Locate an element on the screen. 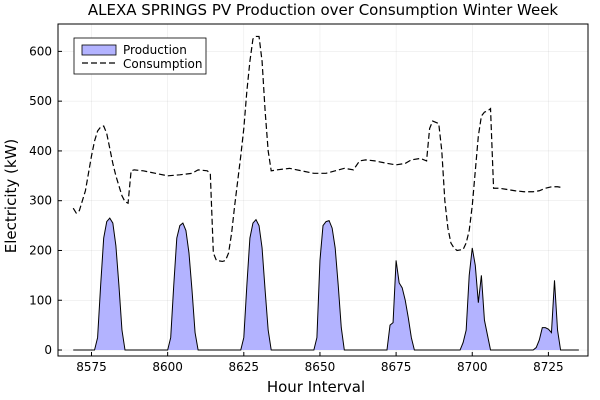 The image size is (600, 400). y-axis-label: Electricity (kW) is located at coordinates (11, 196).